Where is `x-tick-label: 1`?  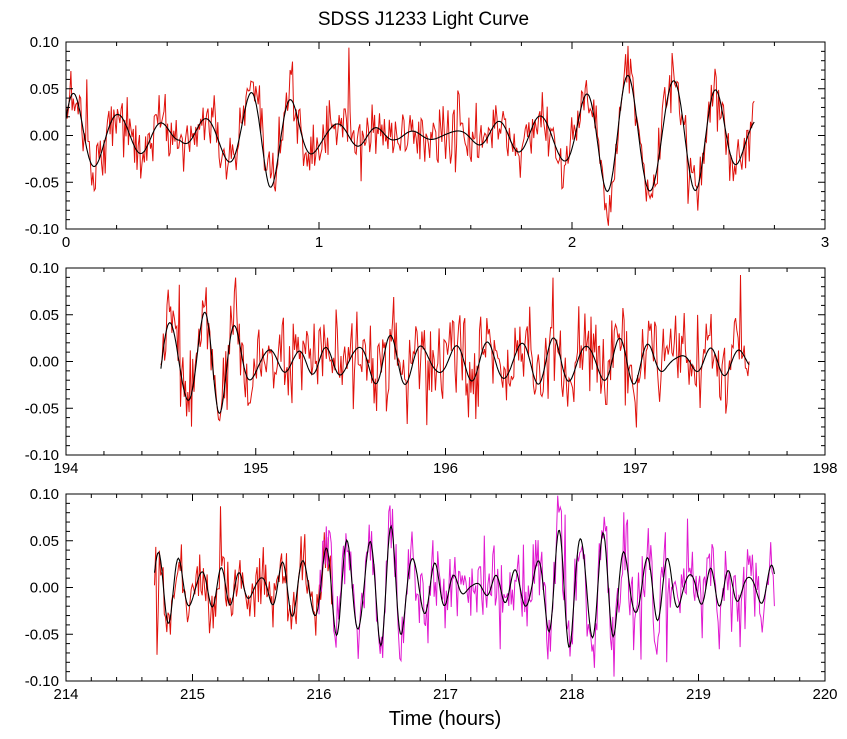 x-tick-label: 1 is located at coordinates (319, 242).